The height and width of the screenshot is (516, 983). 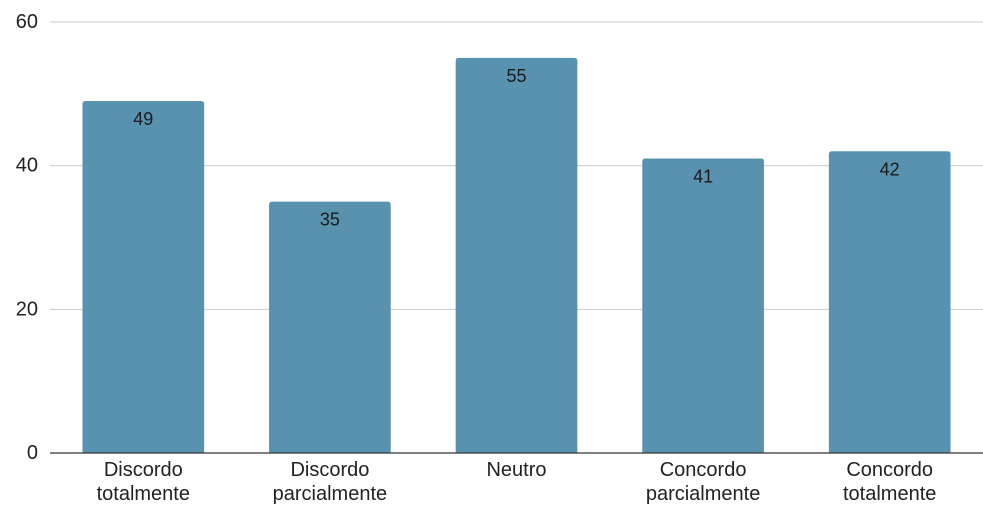 What do you see at coordinates (516, 76) in the screenshot?
I see `data-label: 55` at bounding box center [516, 76].